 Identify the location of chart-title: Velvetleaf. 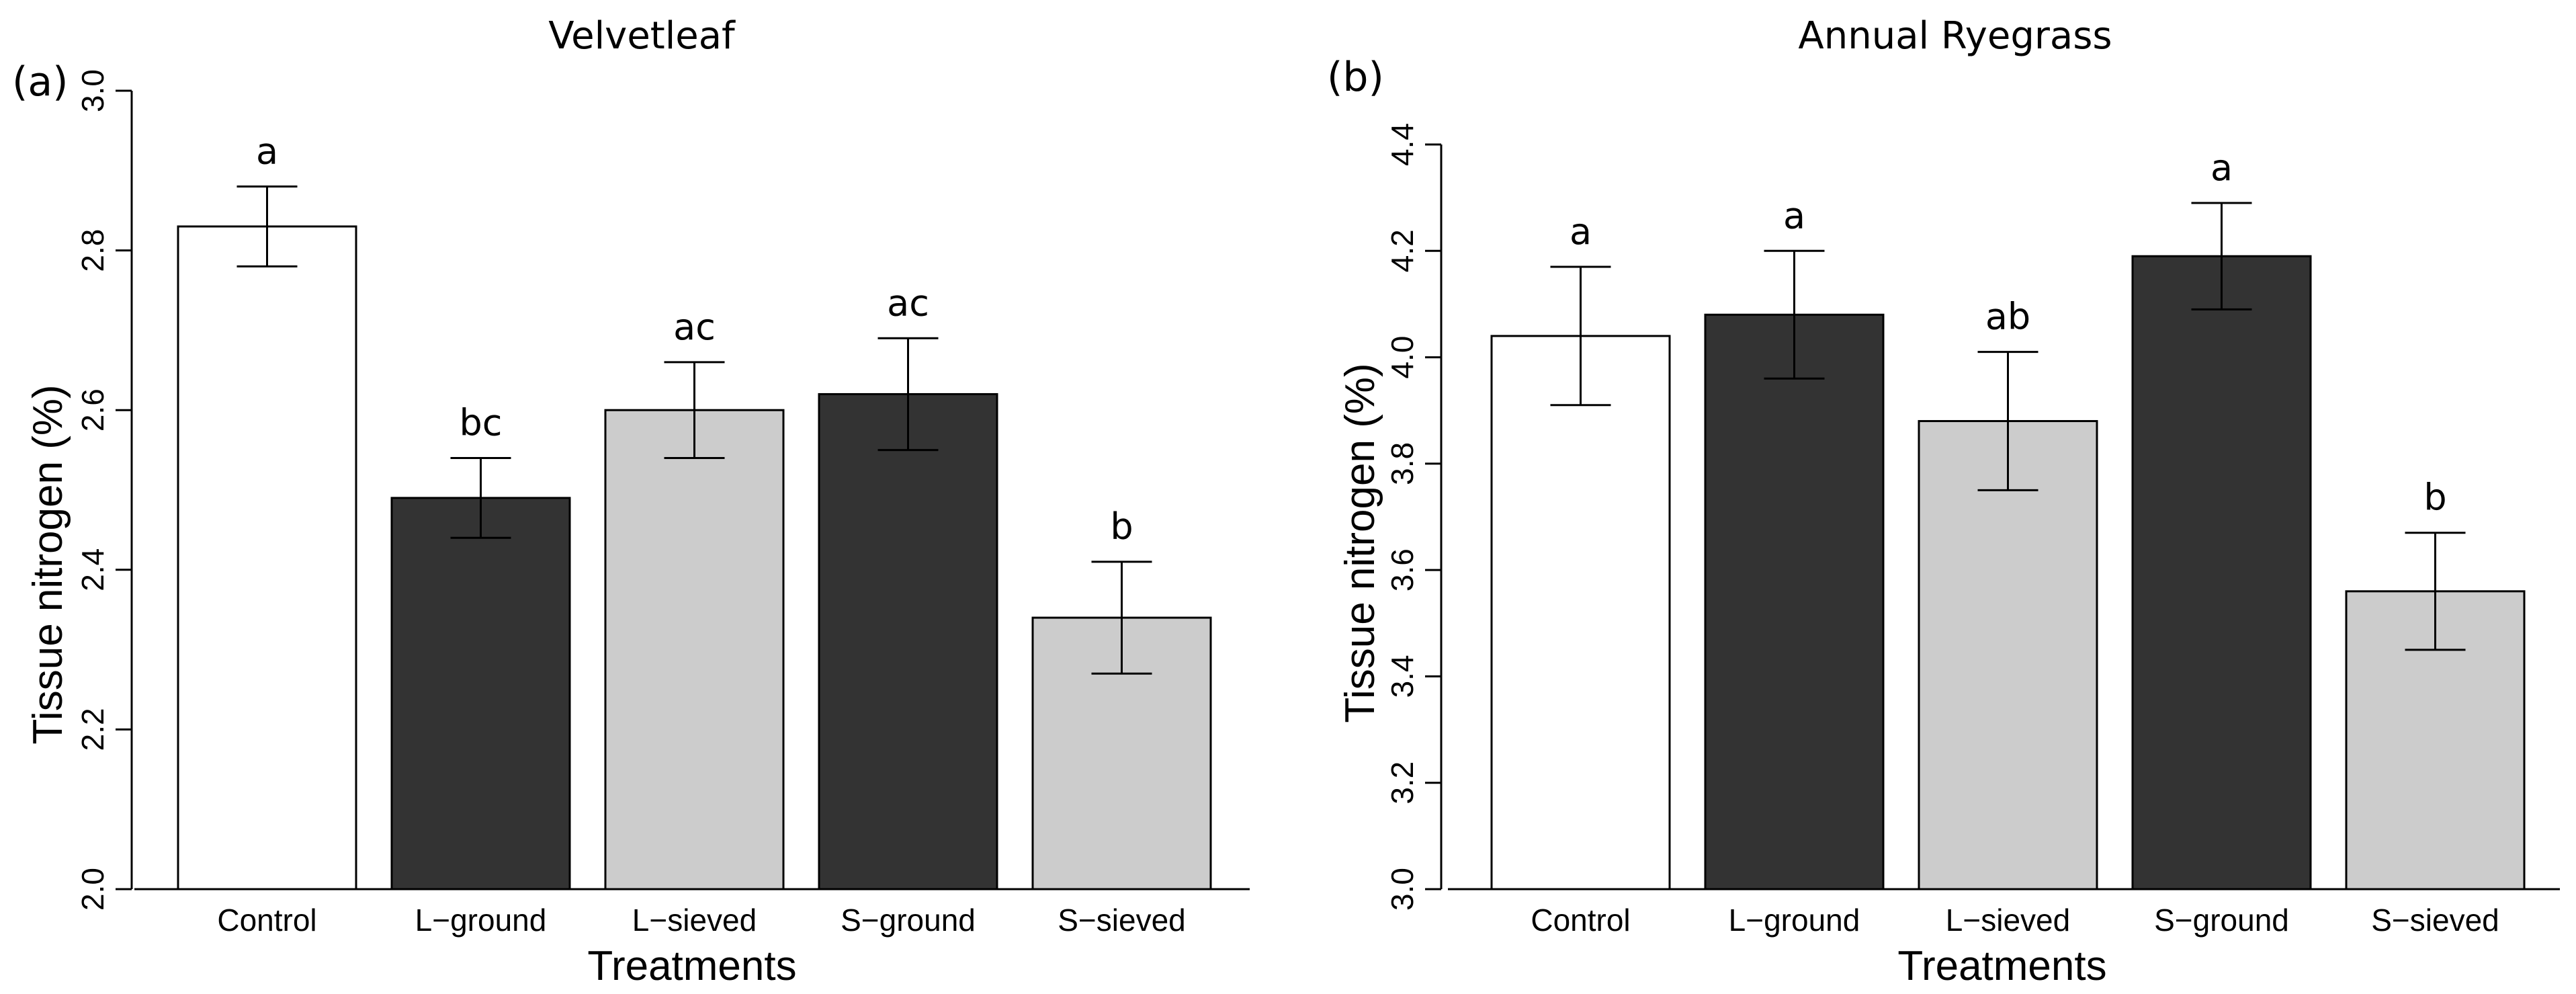
(642, 36).